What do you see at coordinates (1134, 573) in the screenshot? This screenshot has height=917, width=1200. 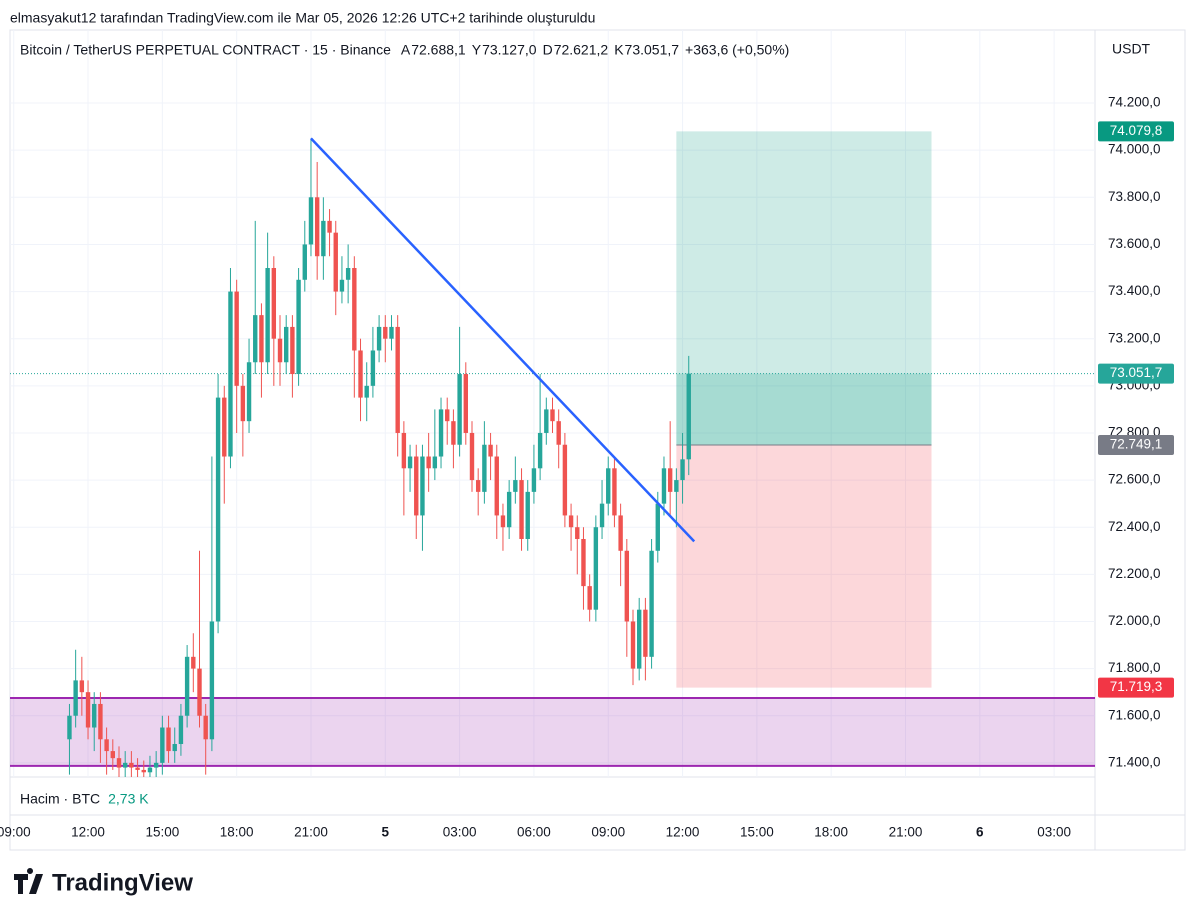 I see `y-tick-label: 72.200,0` at bounding box center [1134, 573].